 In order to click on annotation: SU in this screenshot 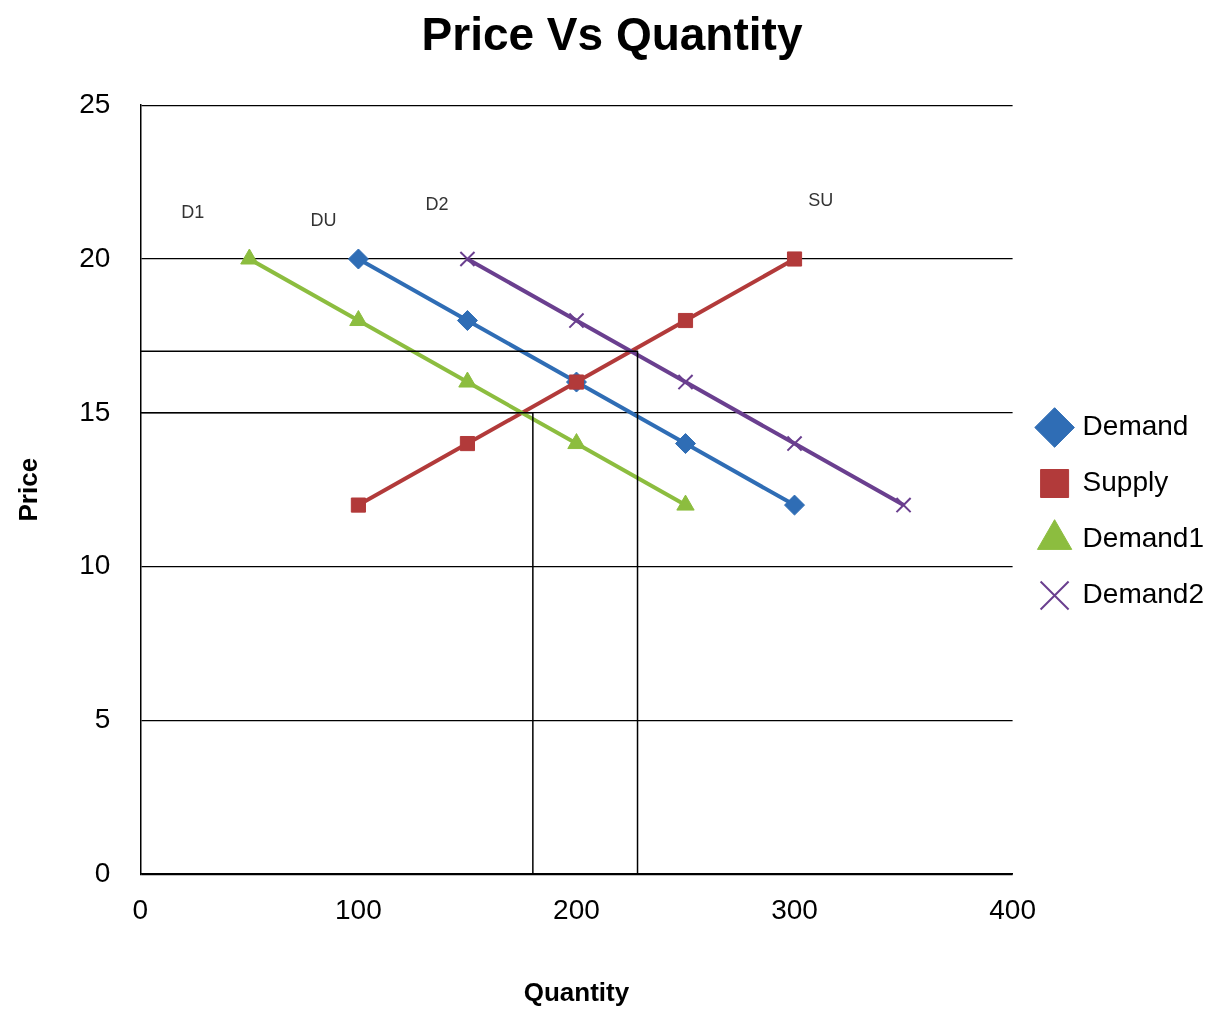, I will do `click(821, 200)`.